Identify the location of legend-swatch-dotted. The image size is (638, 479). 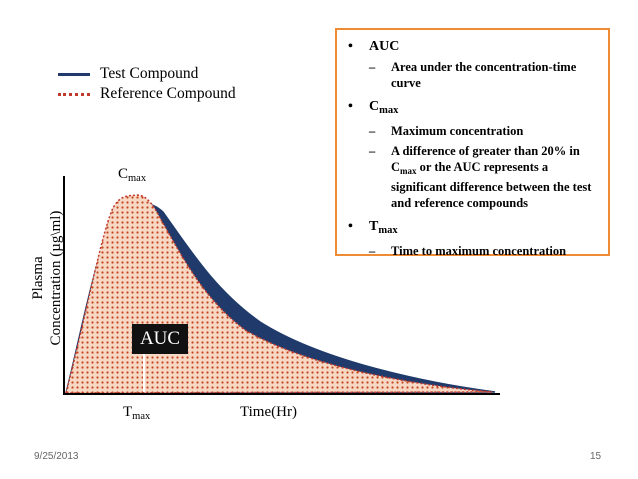
(74, 94).